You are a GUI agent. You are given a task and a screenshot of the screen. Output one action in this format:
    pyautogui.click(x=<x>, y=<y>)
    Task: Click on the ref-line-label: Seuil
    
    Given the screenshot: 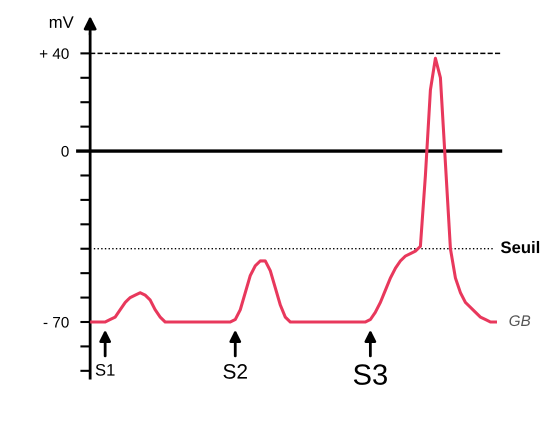 What is the action you would take?
    pyautogui.click(x=520, y=247)
    